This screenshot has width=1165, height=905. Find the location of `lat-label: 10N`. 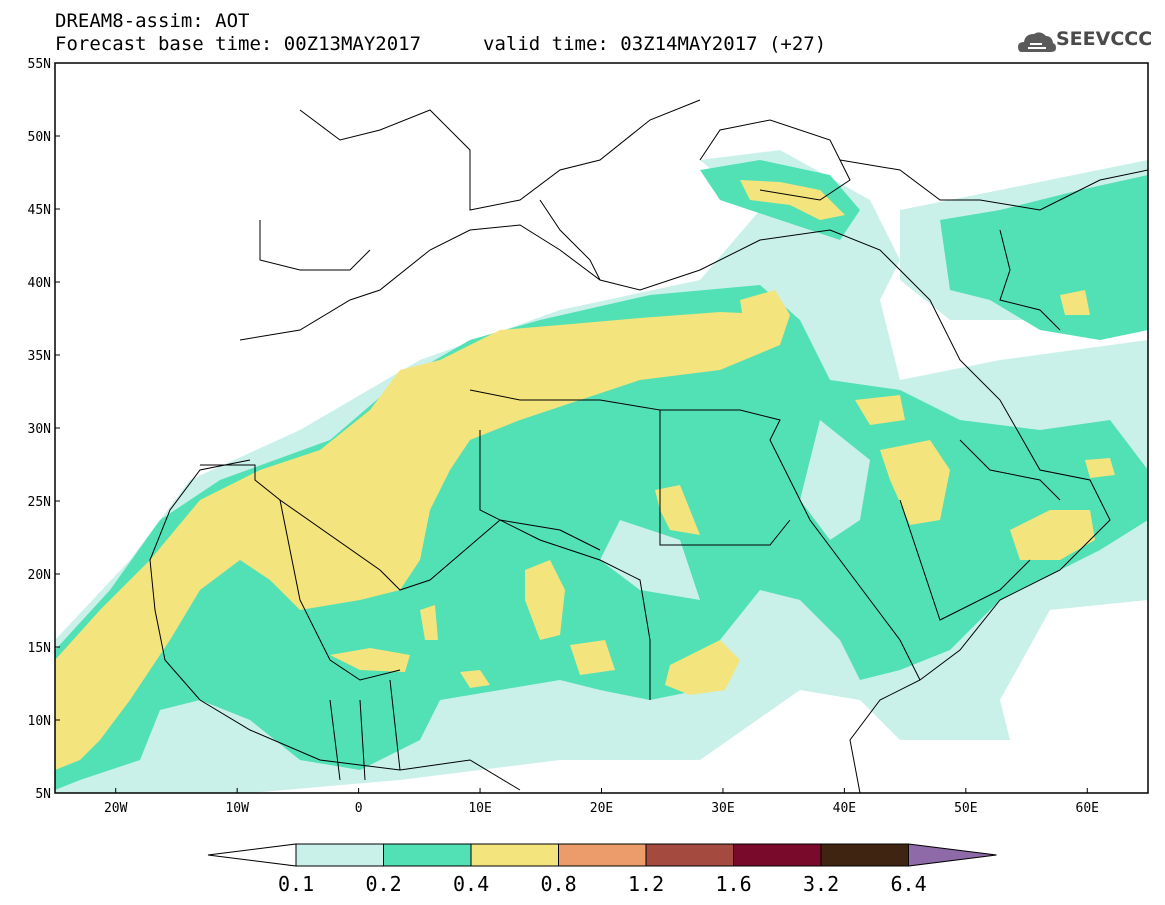

lat-label: 10N is located at coordinates (39, 721).